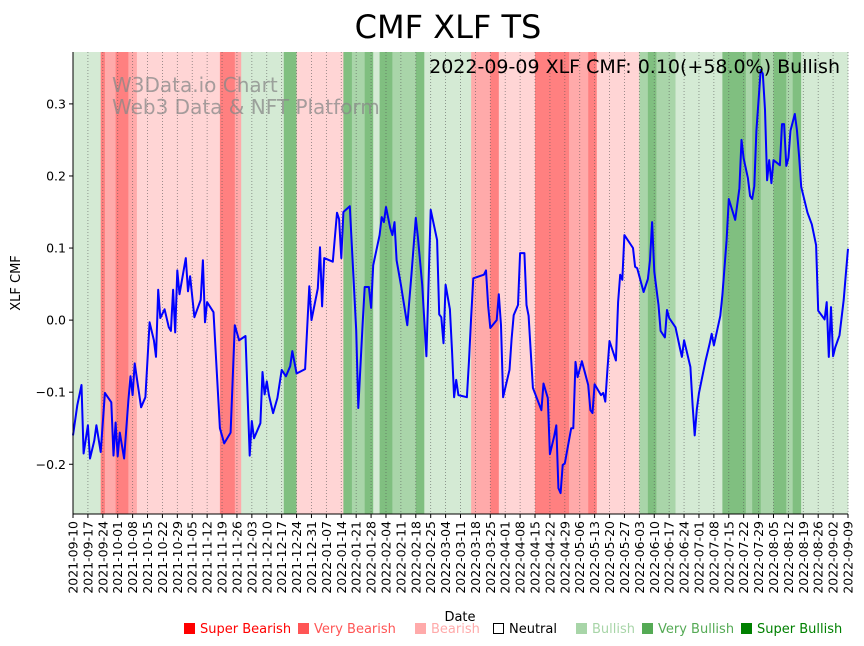  What do you see at coordinates (669, 557) in the screenshot?
I see `x-tick-label: 2022-06-17` at bounding box center [669, 557].